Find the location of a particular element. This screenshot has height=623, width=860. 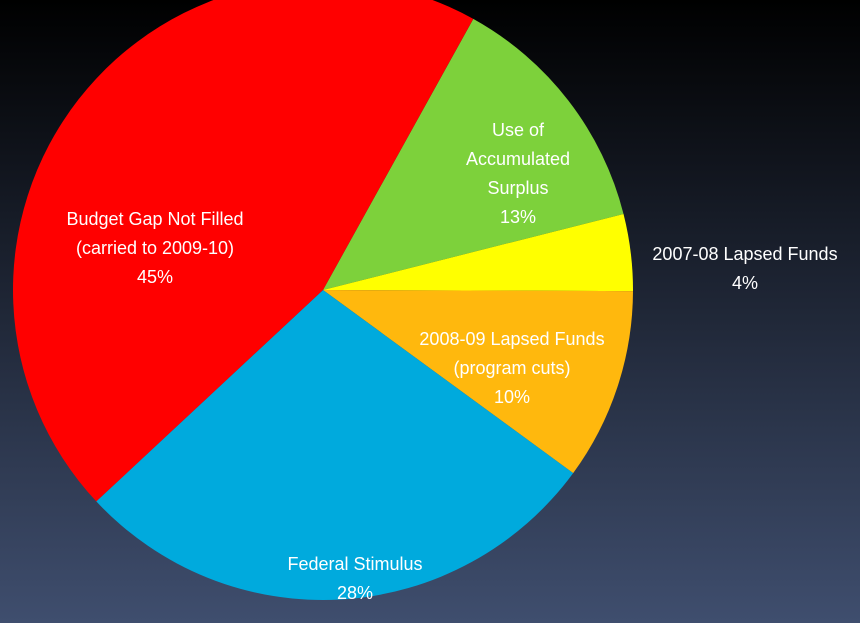

slice-label: Accumulated is located at coordinates (518, 159).